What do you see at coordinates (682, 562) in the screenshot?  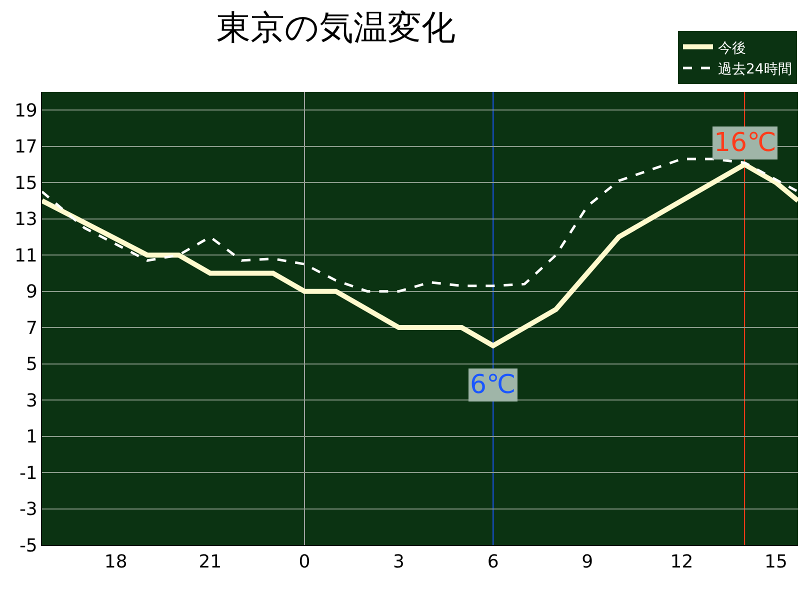 I see `x-tick-label: 12` at bounding box center [682, 562].